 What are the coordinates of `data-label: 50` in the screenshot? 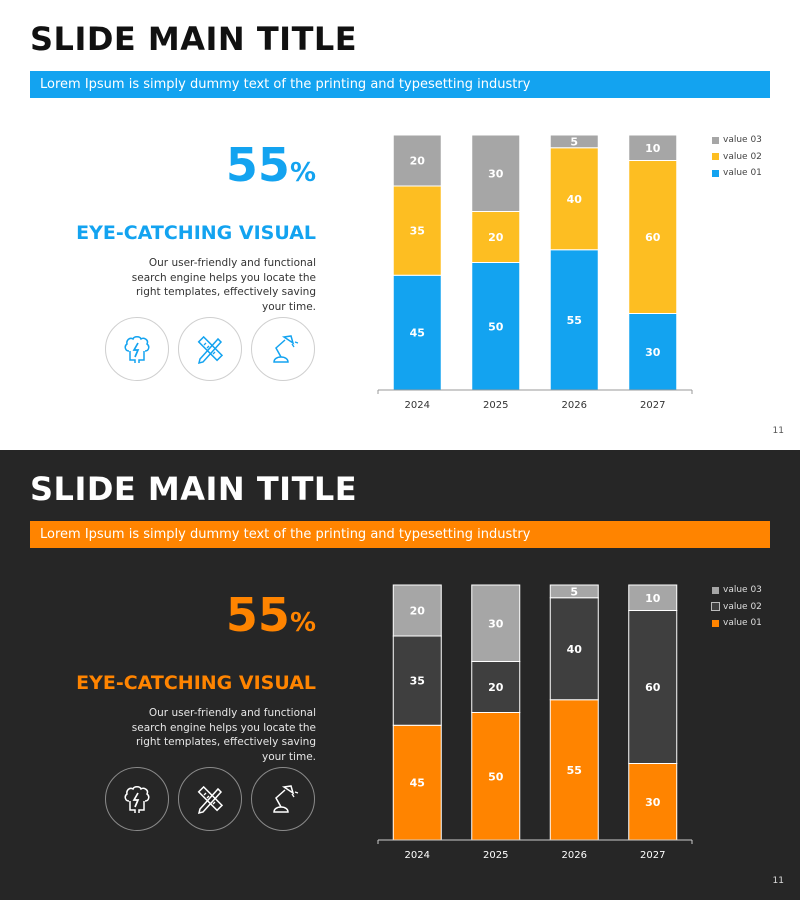 It's located at (496, 776).